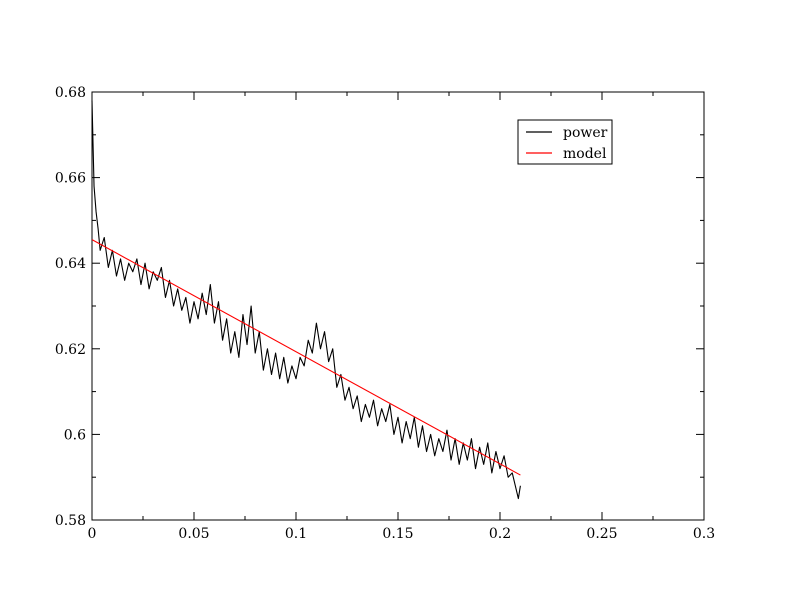  What do you see at coordinates (70, 93) in the screenshot?
I see `y-tick-label: 0.68` at bounding box center [70, 93].